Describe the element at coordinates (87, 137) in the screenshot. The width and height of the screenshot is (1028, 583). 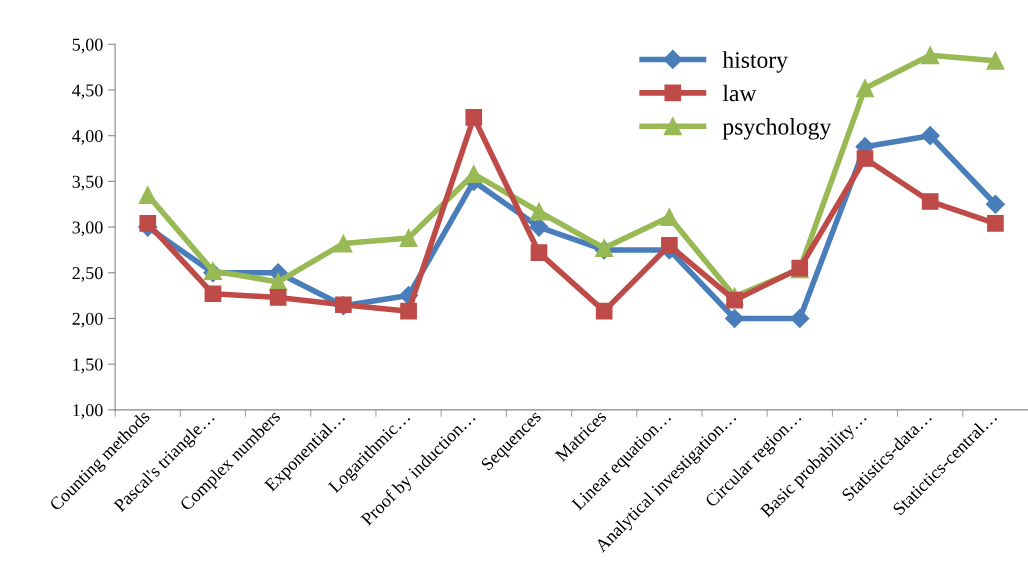
I see `y-tick-label: 4,00` at that location.